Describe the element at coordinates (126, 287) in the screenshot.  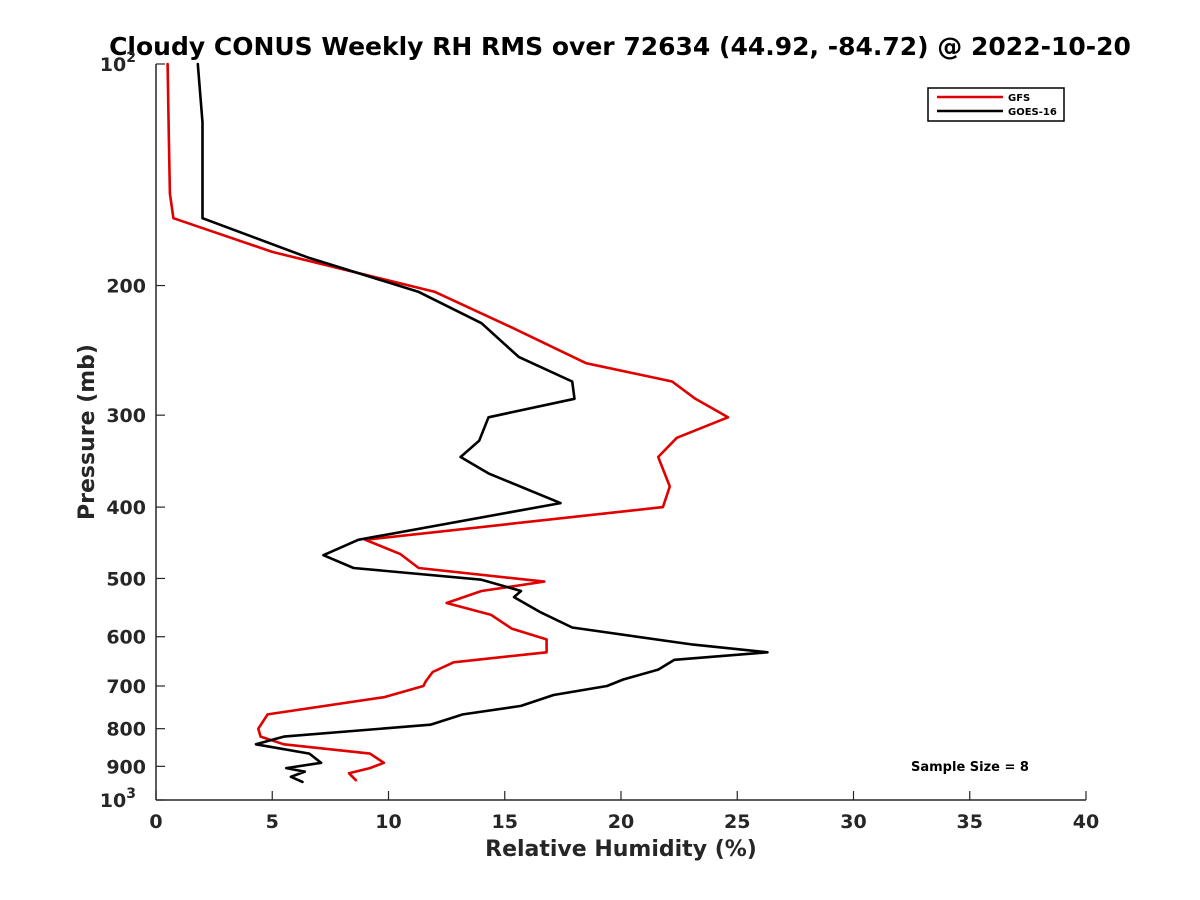
I see `y-tick-label: 200` at that location.